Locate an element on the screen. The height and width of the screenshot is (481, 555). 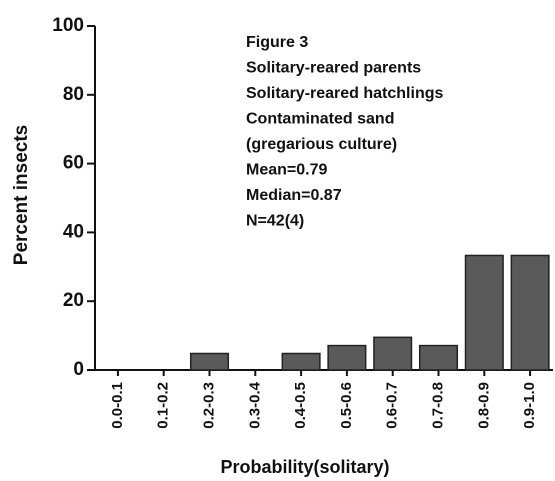
x-tick-label: 0.0-0.1 is located at coordinates (117, 405).